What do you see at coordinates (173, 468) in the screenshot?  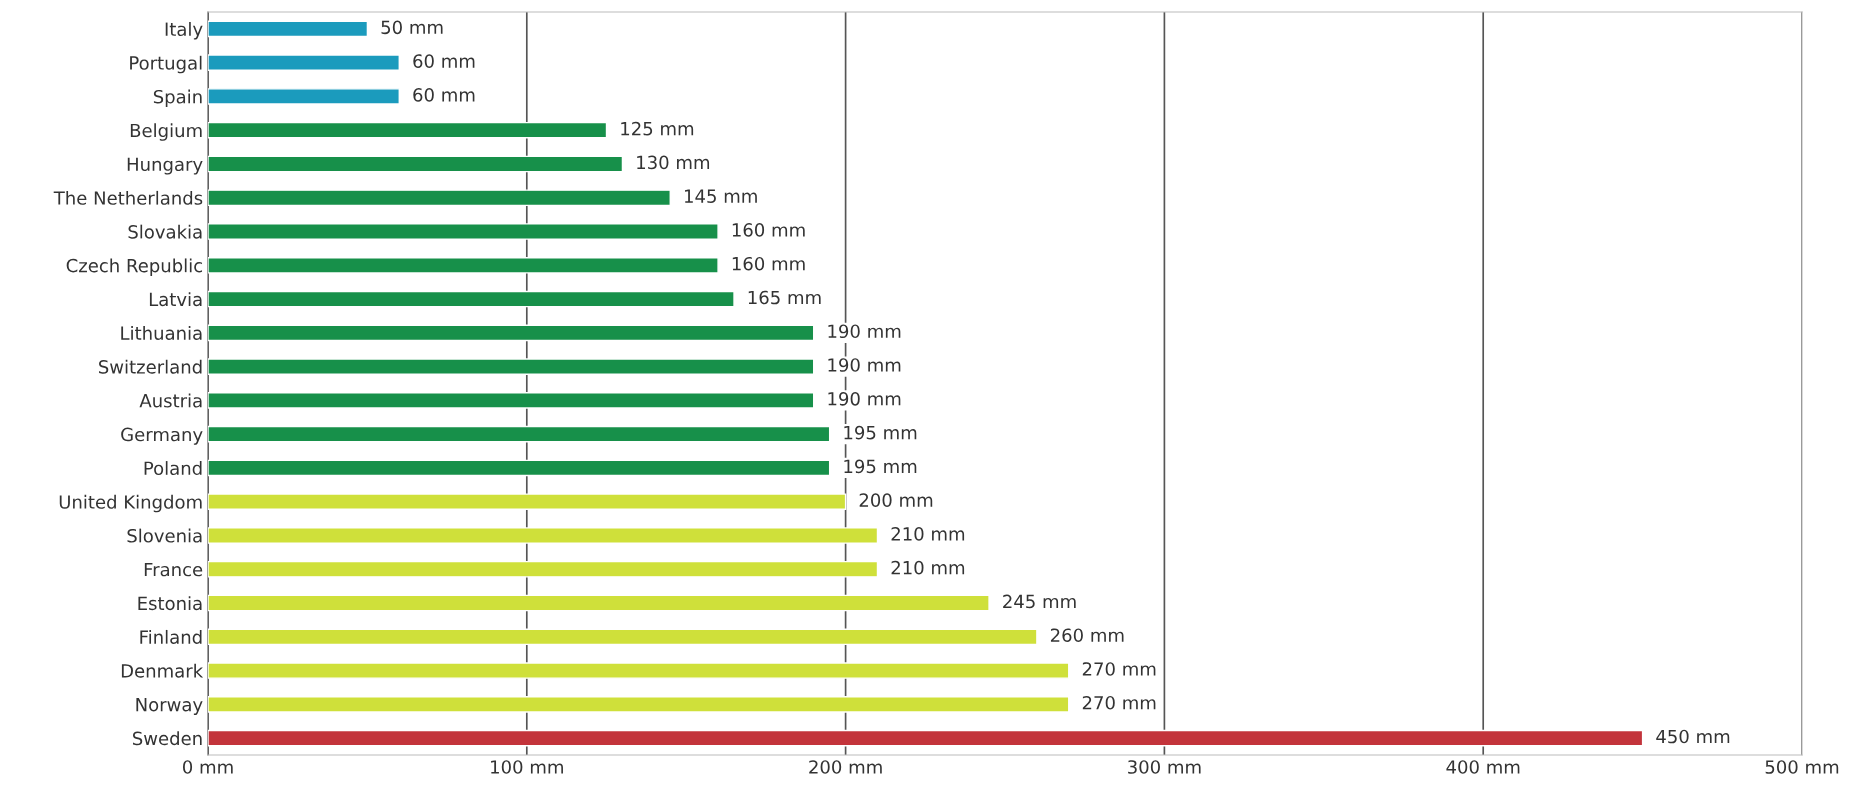 I see `y-tick-label: Poland` at bounding box center [173, 468].